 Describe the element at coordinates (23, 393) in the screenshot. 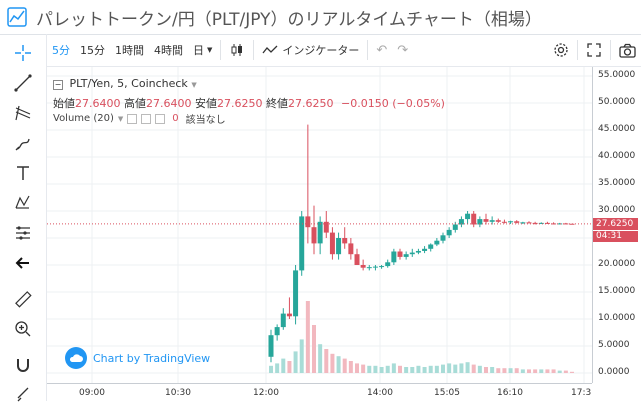

I see `lock-drawing-icon` at that location.